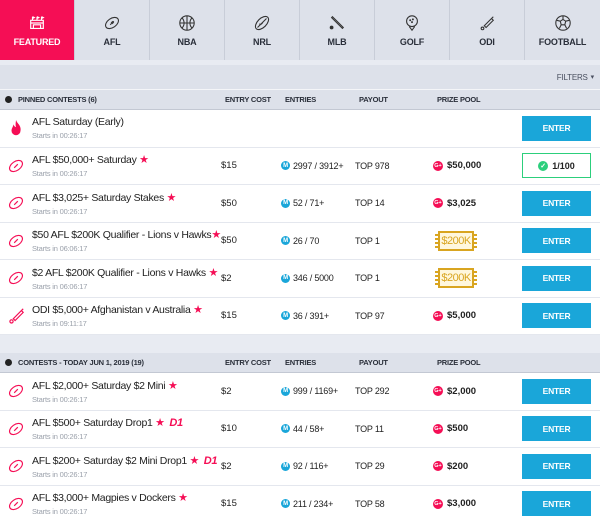 The width and height of the screenshot is (600, 522). Describe the element at coordinates (300, 344) in the screenshot. I see `spacer` at that location.